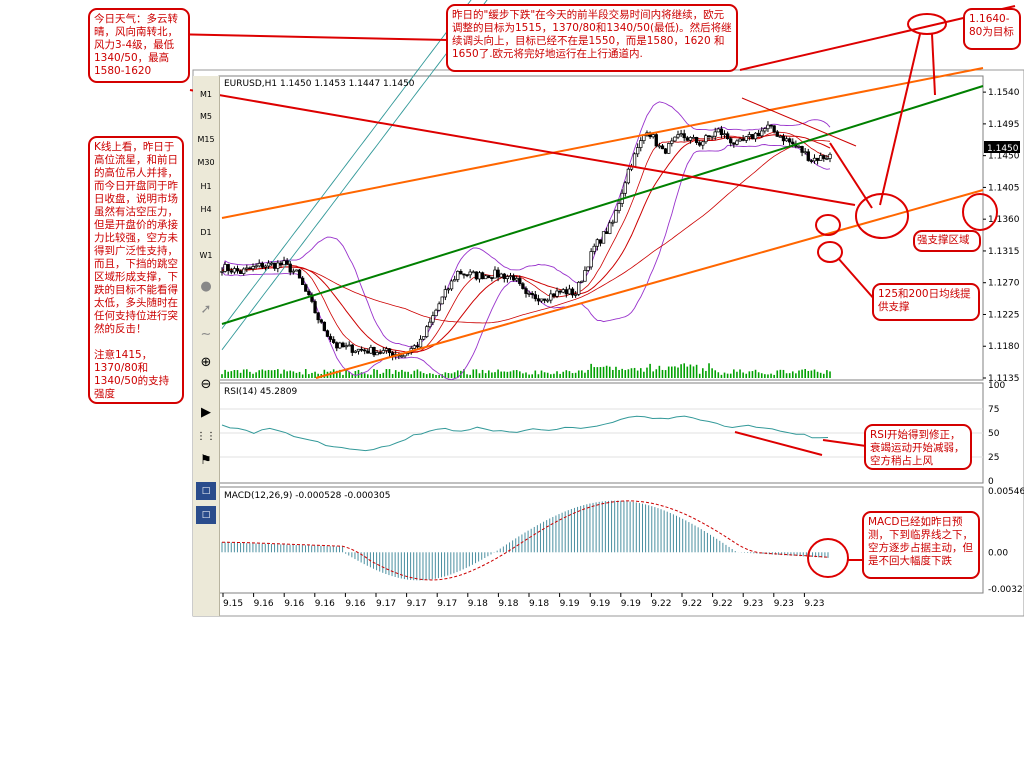  I want to click on tf-h4: H4, so click(206, 209).